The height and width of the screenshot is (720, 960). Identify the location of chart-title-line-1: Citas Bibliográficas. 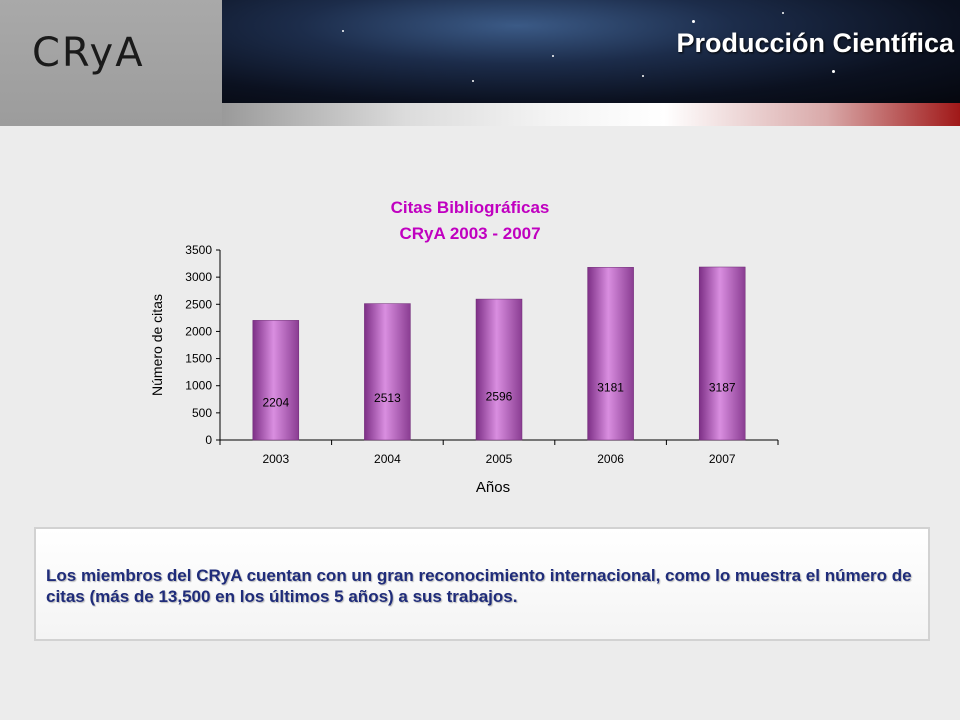
(470, 207).